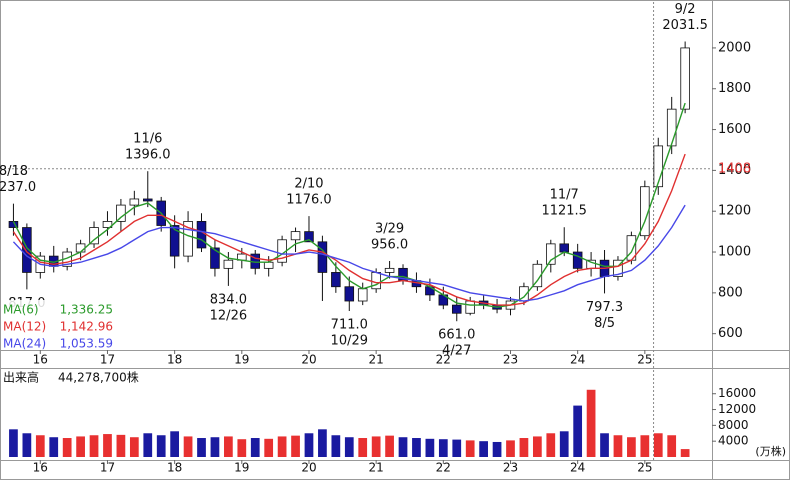 Image resolution: width=790 pixels, height=480 pixels. Describe the element at coordinates (456, 351) in the screenshot. I see `annotation-date: 4/27` at that location.